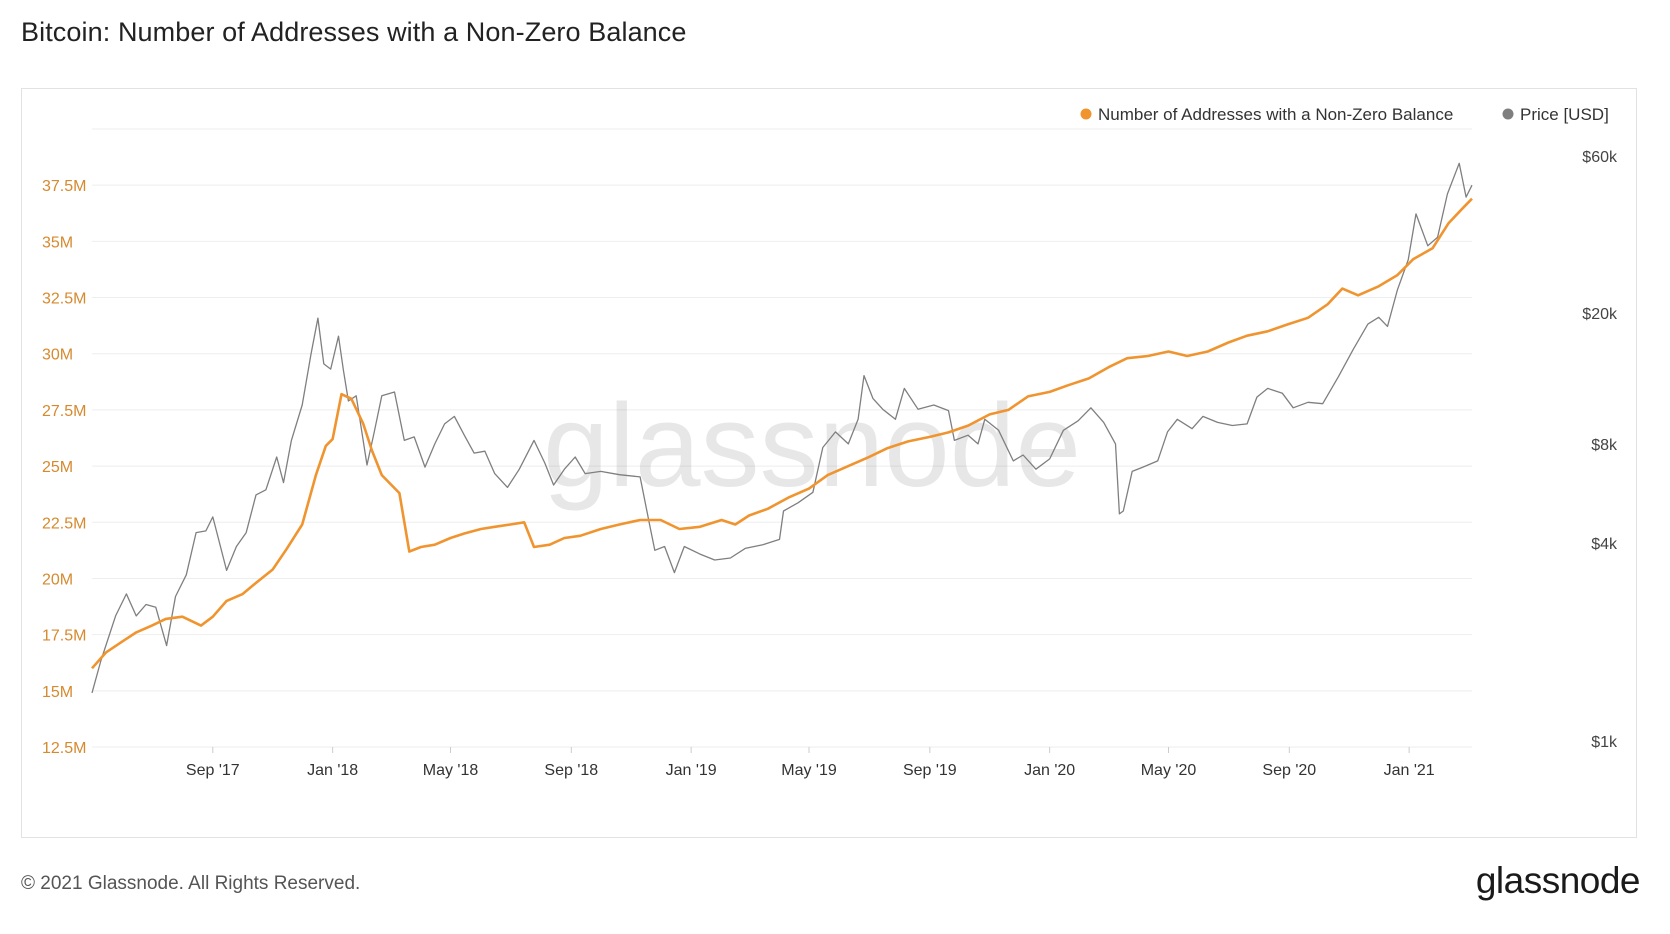  Describe the element at coordinates (1558, 880) in the screenshot. I see `glassnode-logo: glassnode` at that location.